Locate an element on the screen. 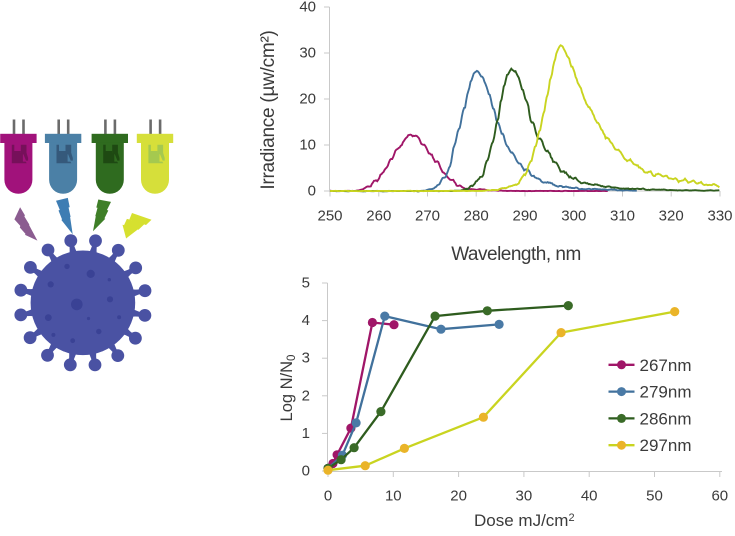  svg-text: 286nm is located at coordinates (666, 418).